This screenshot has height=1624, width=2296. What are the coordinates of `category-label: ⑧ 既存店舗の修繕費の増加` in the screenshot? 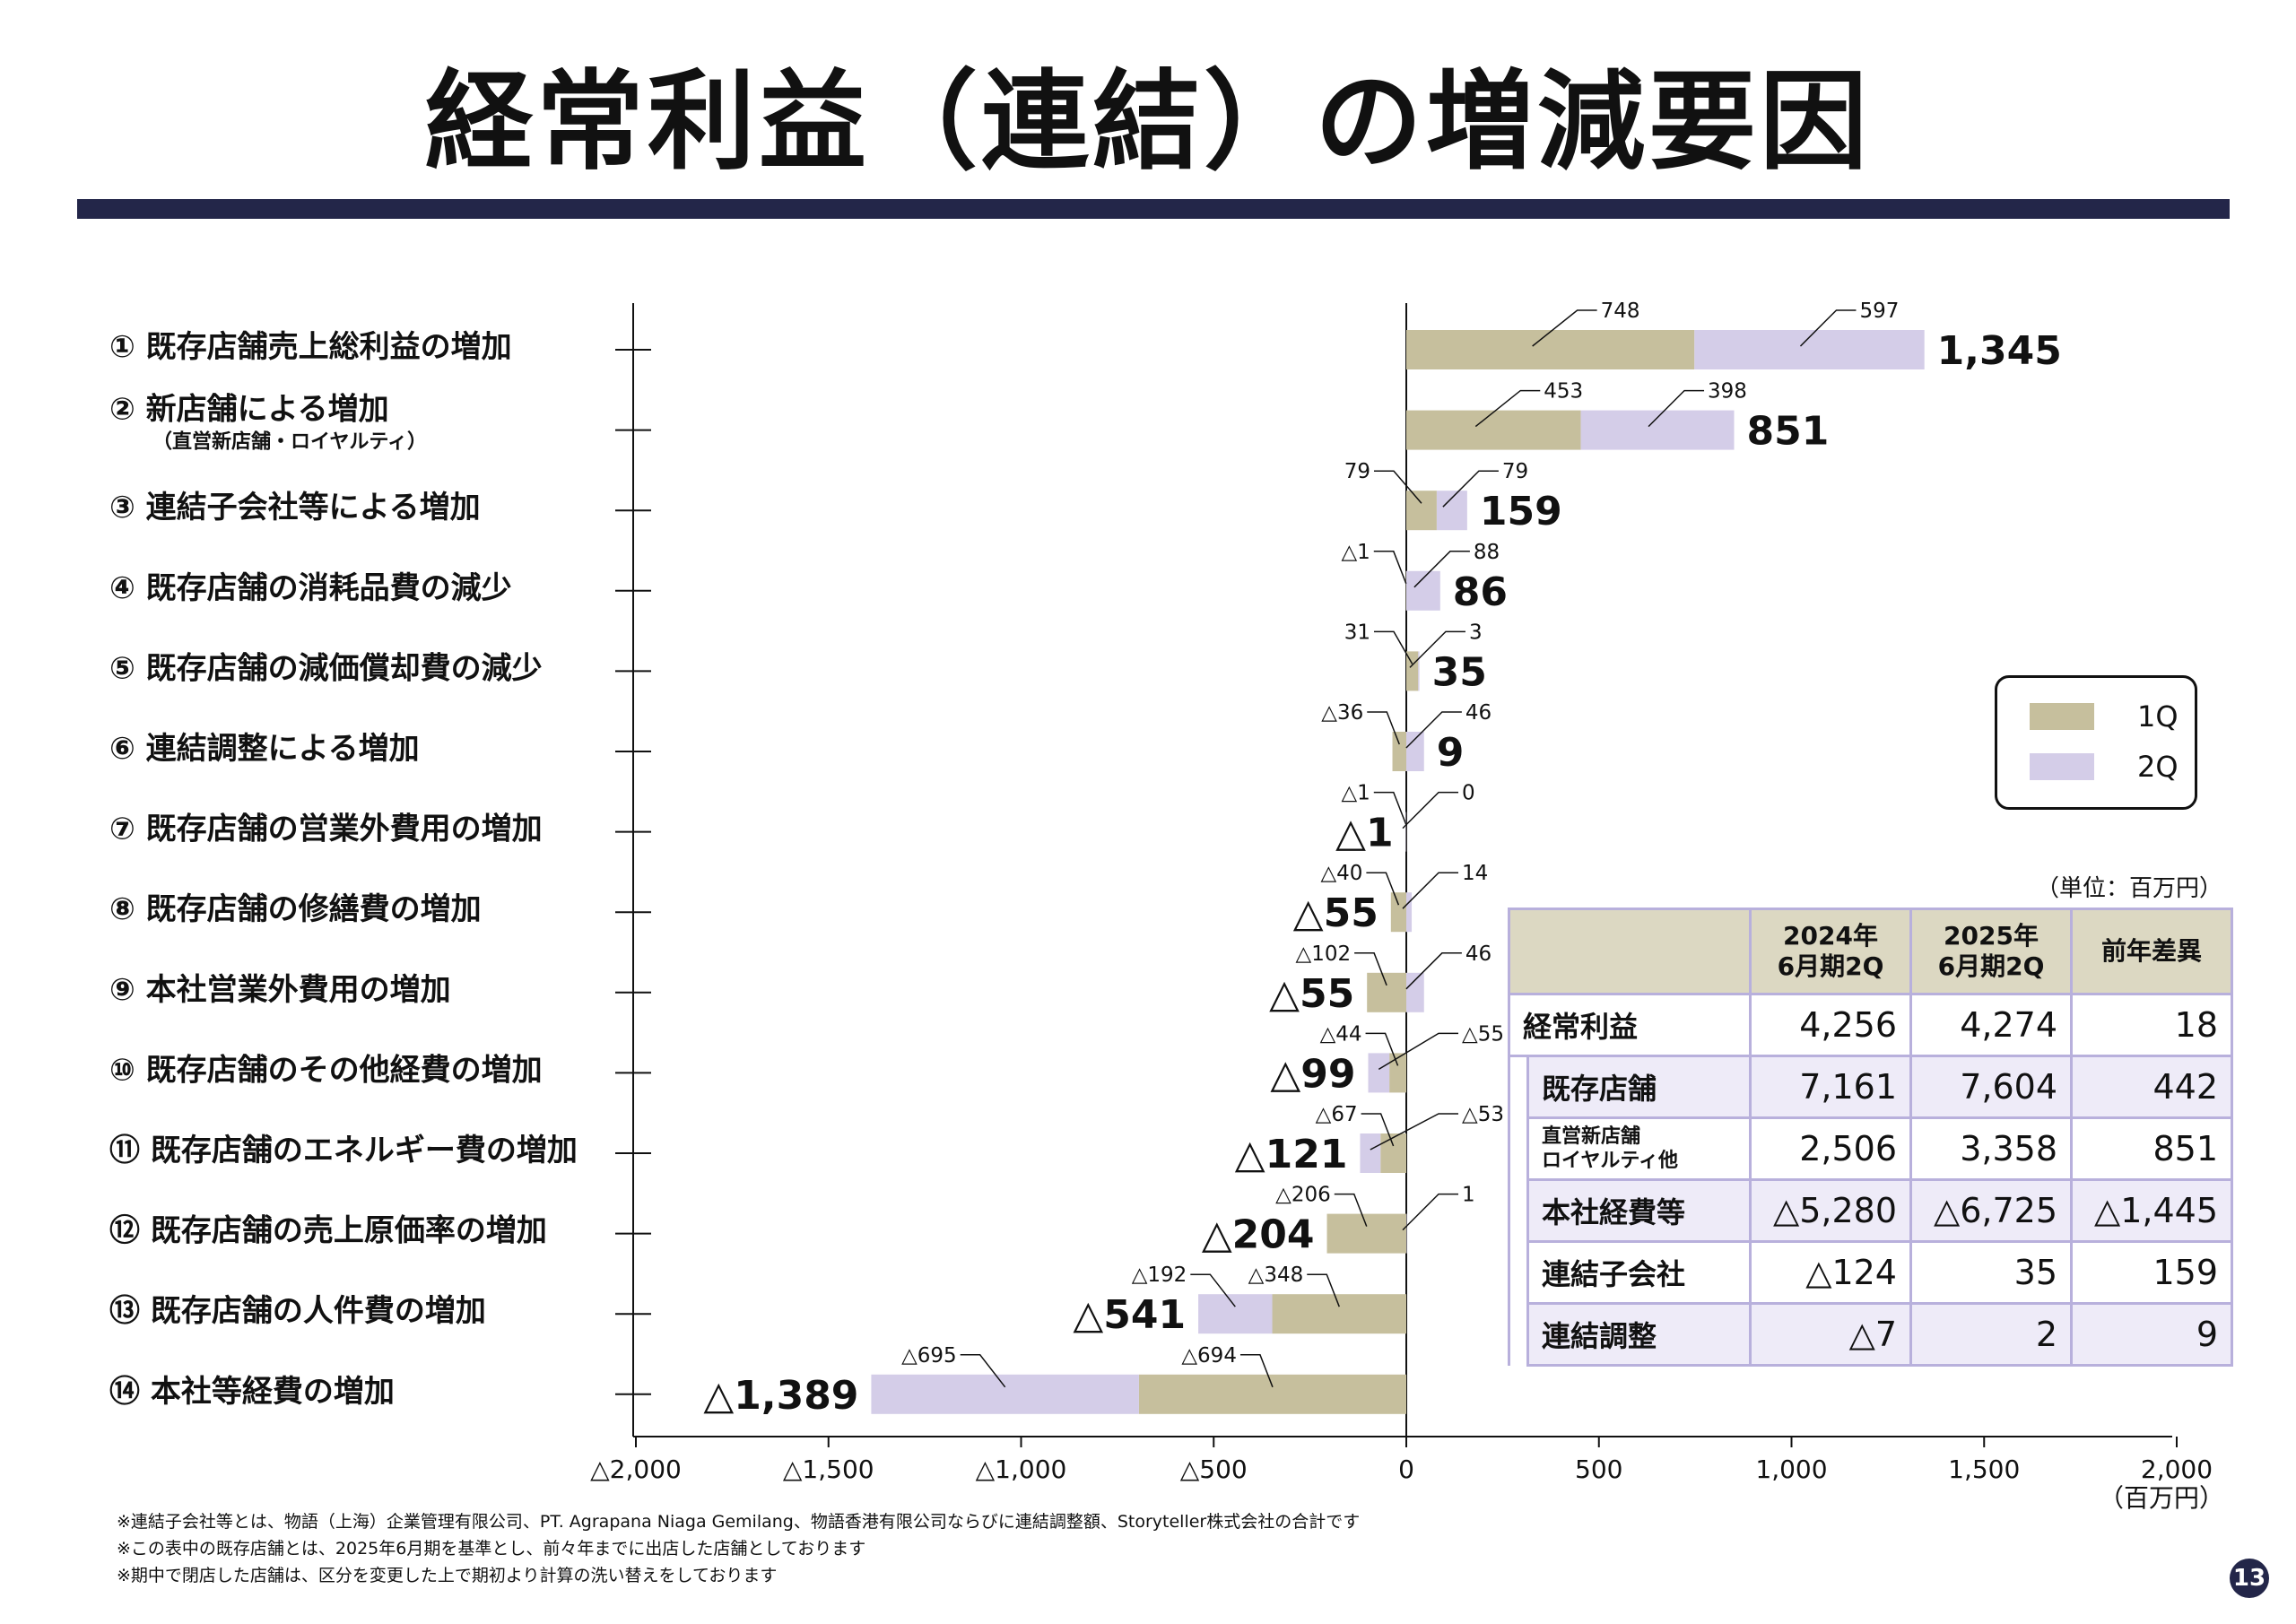 It's located at (295, 909).